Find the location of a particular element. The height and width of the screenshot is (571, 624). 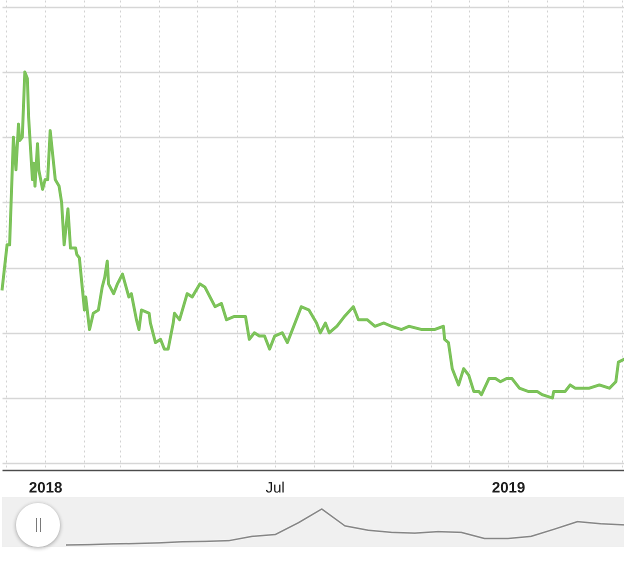

x-tick-label: 2019 is located at coordinates (509, 488).